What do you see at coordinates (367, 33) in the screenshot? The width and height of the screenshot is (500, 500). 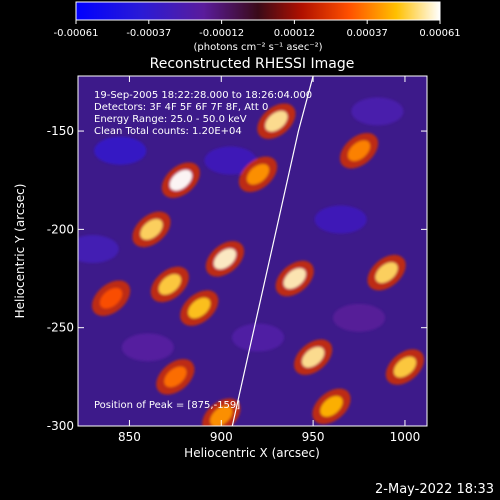 I see `colorbar-tick-label: 0.00037` at bounding box center [367, 33].